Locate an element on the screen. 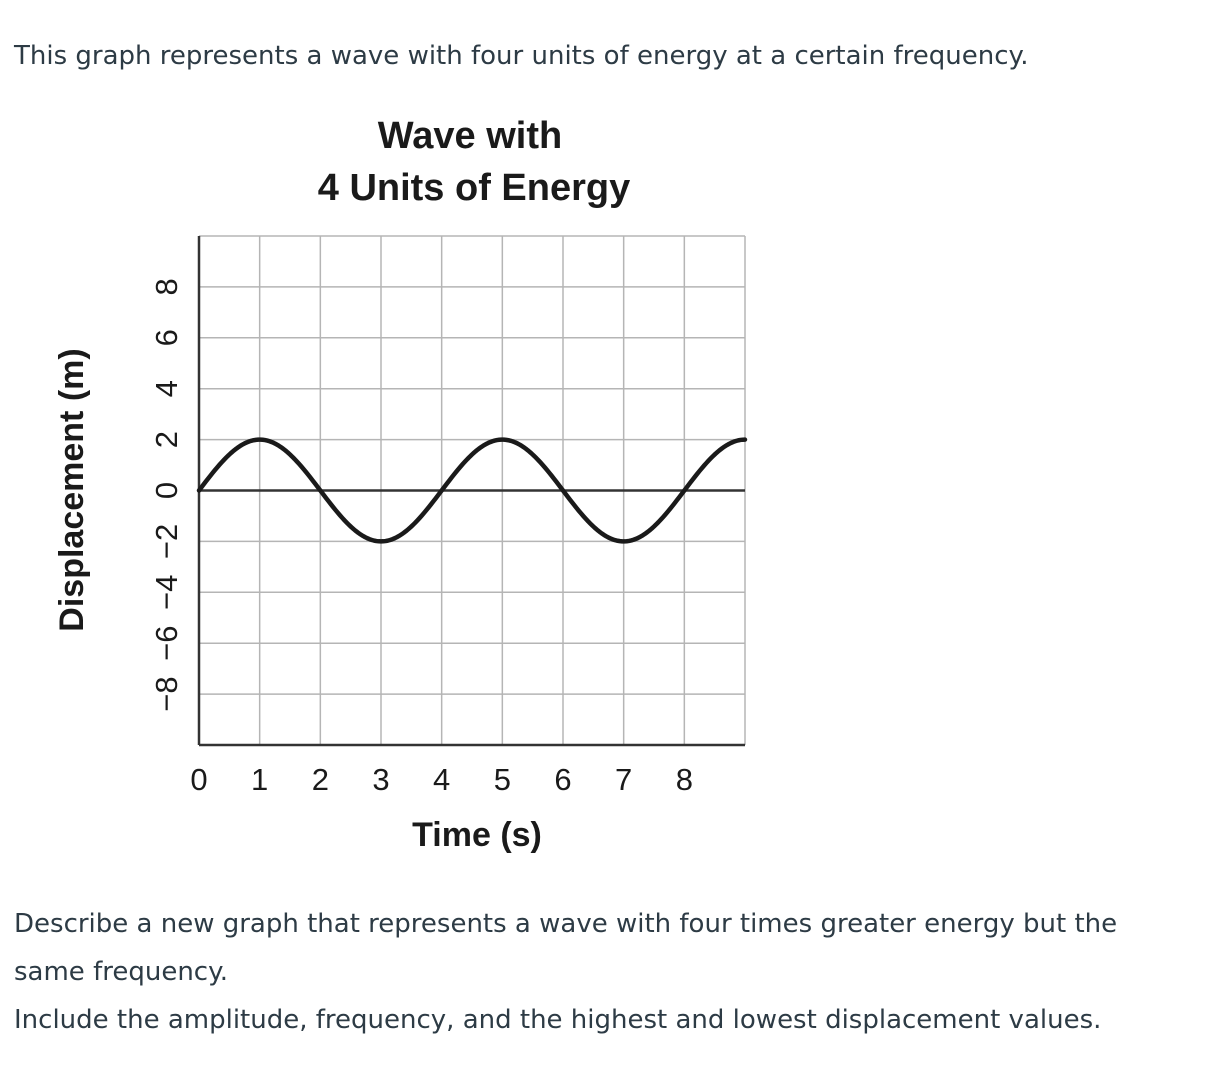 Image resolution: width=1220 pixels, height=1068 pixels. y-tick-label: 6 is located at coordinates (166, 337).